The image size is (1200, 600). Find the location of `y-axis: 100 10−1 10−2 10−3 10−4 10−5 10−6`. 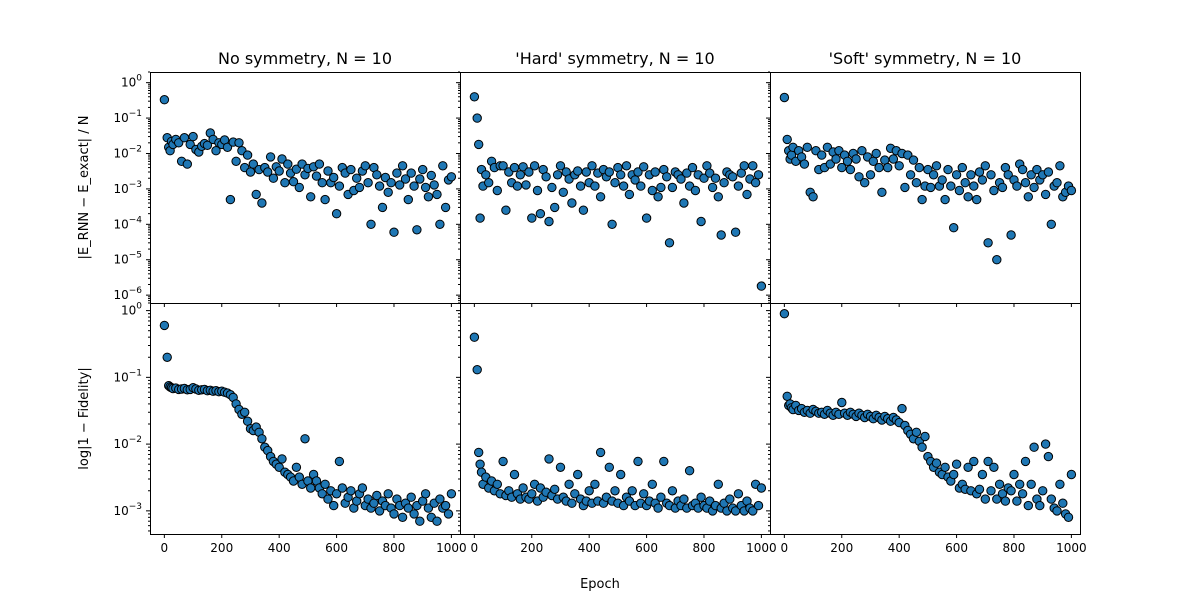

y-axis: 100 10−1 10−2 10−3 10−4 10−5 10−6 is located at coordinates (131, 187).